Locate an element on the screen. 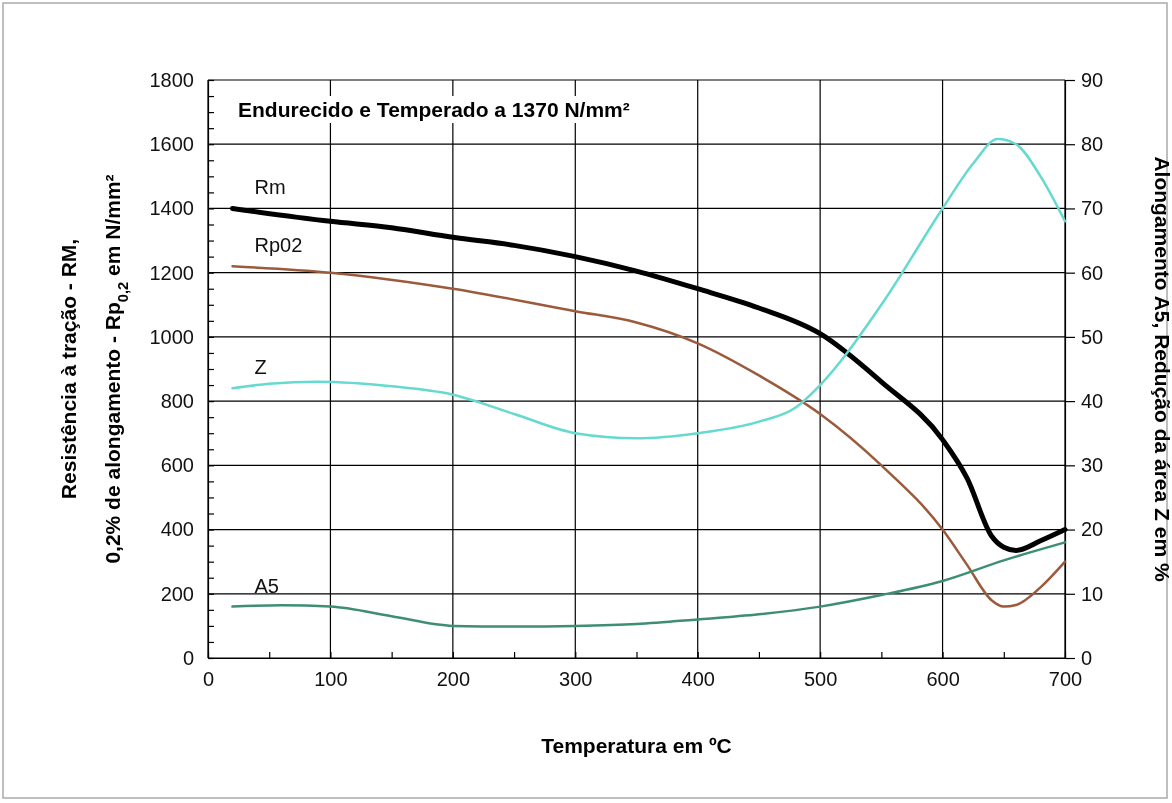  y2-tick-label: 50 is located at coordinates (1092, 336).